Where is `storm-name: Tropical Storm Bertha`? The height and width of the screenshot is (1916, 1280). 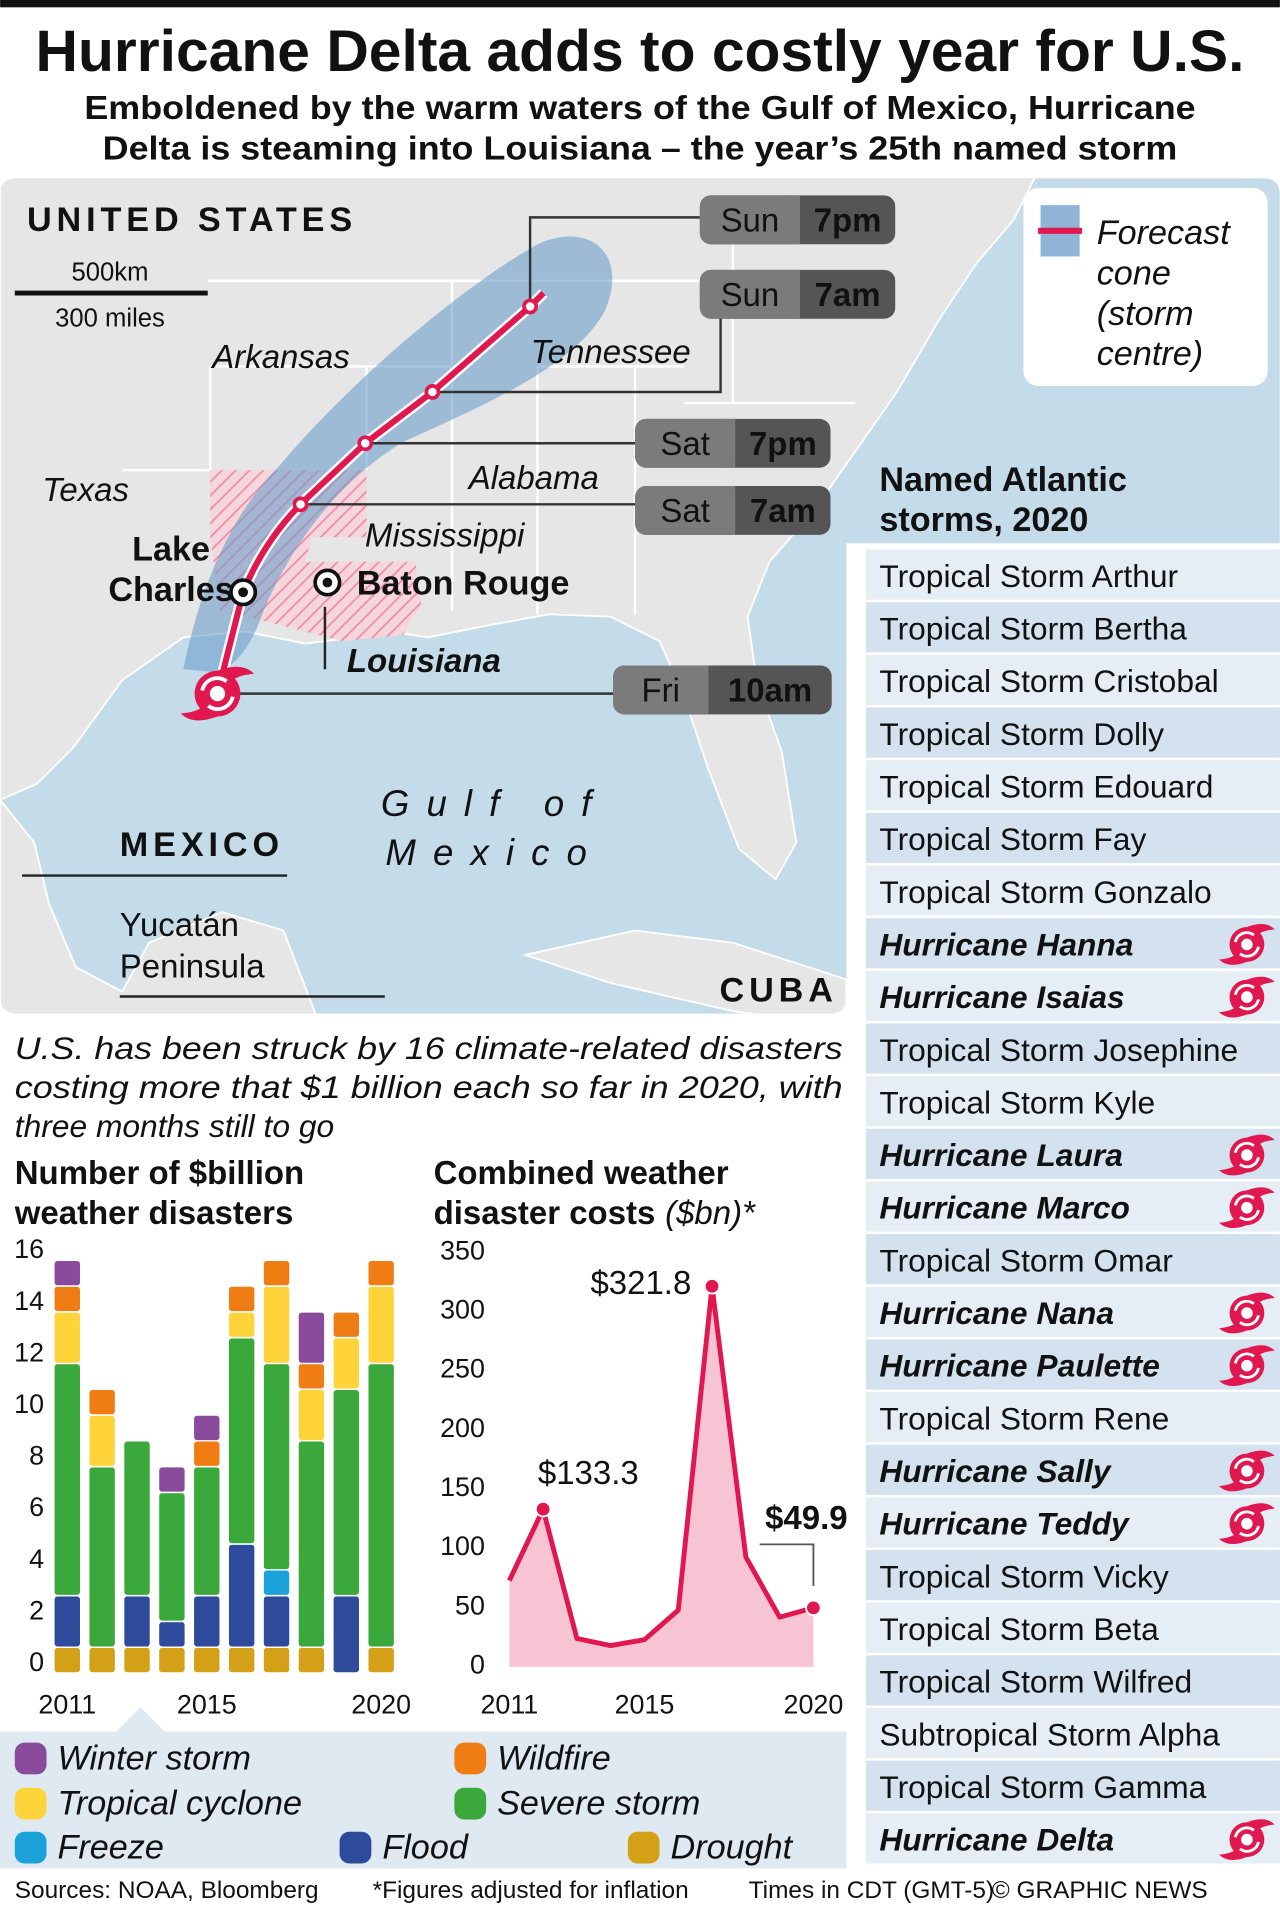
storm-name: Tropical Storm Bertha is located at coordinates (1033, 629).